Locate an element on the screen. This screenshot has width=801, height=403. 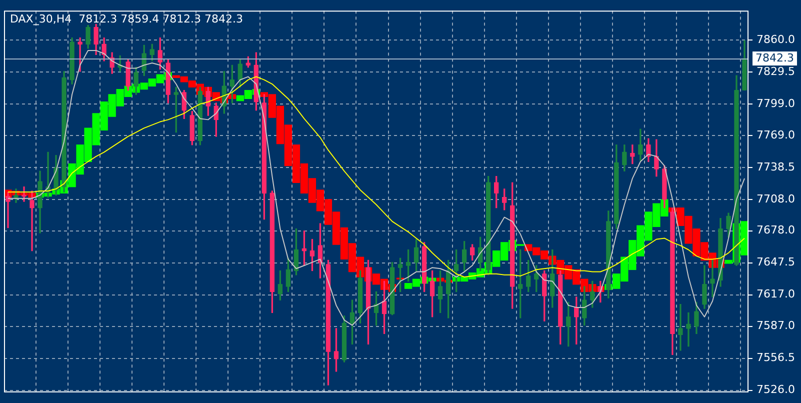
y-tick-label: 7526.0 is located at coordinates (776, 389).